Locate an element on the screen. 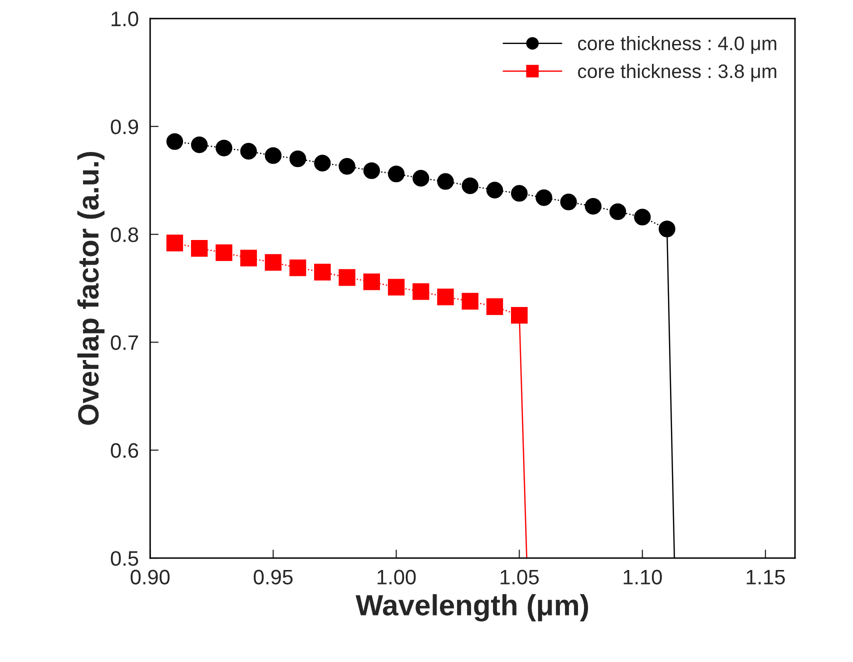 This screenshot has height=662, width=853. y-tick-label: 0.6 is located at coordinates (124, 450).